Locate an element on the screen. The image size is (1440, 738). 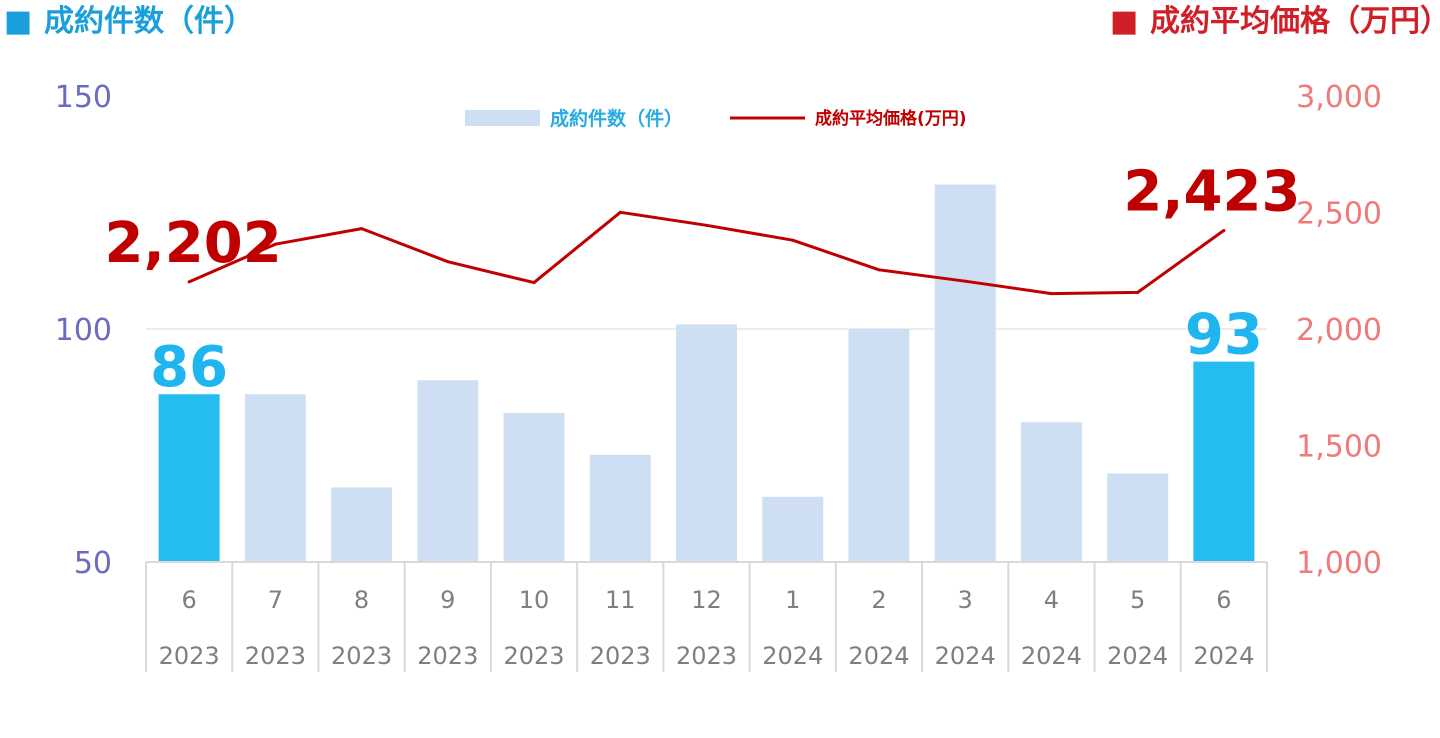
x-tick-label-month: 12 is located at coordinates (706, 600).